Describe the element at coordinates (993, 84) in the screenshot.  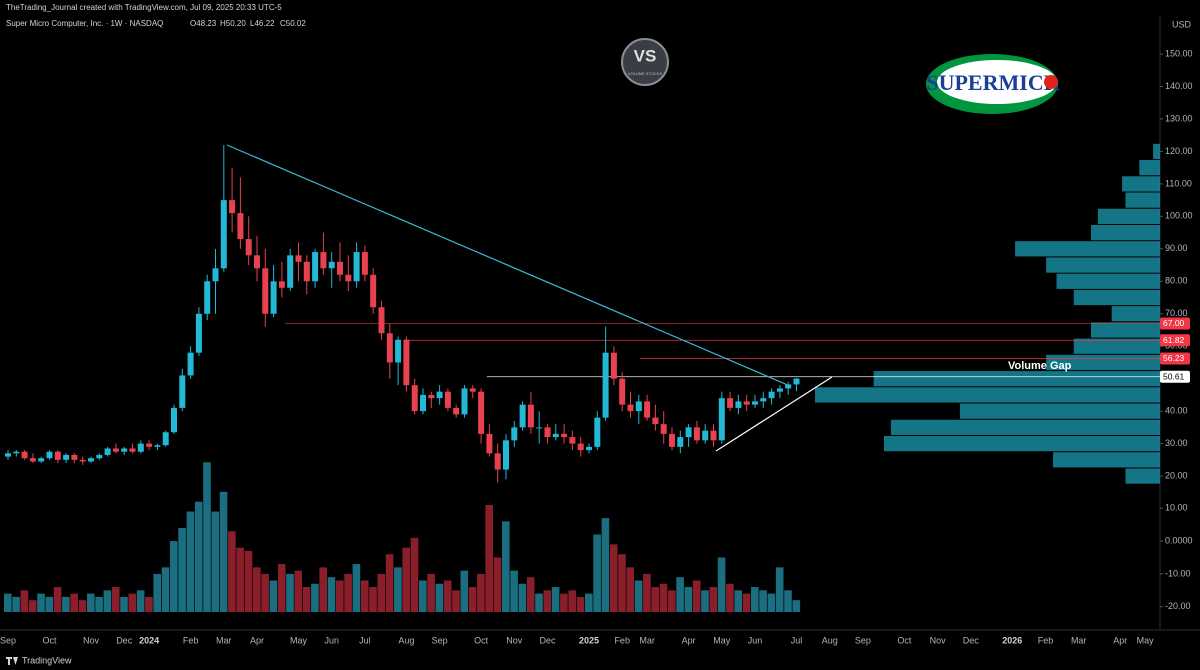
I see `brand-logo: SUPERMICR` at that location.